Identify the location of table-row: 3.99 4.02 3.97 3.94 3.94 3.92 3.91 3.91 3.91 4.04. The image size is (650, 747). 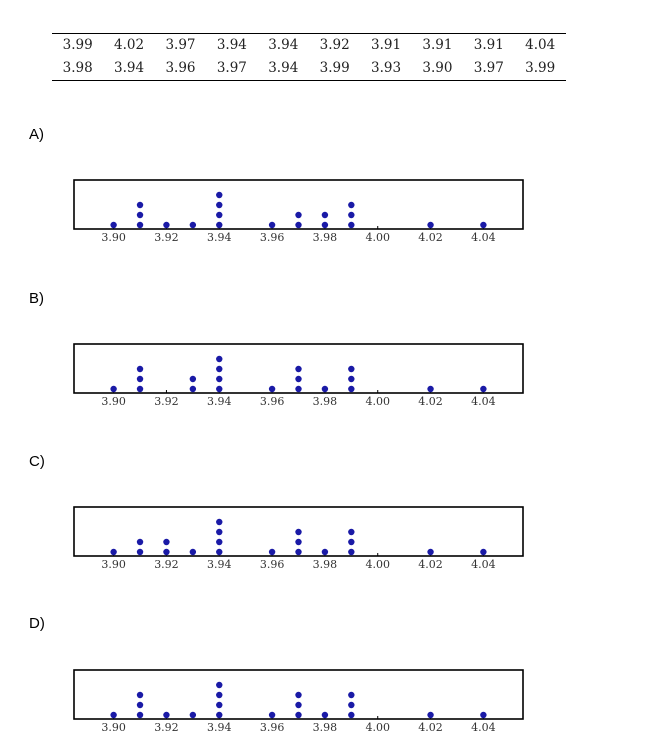
(309, 46).